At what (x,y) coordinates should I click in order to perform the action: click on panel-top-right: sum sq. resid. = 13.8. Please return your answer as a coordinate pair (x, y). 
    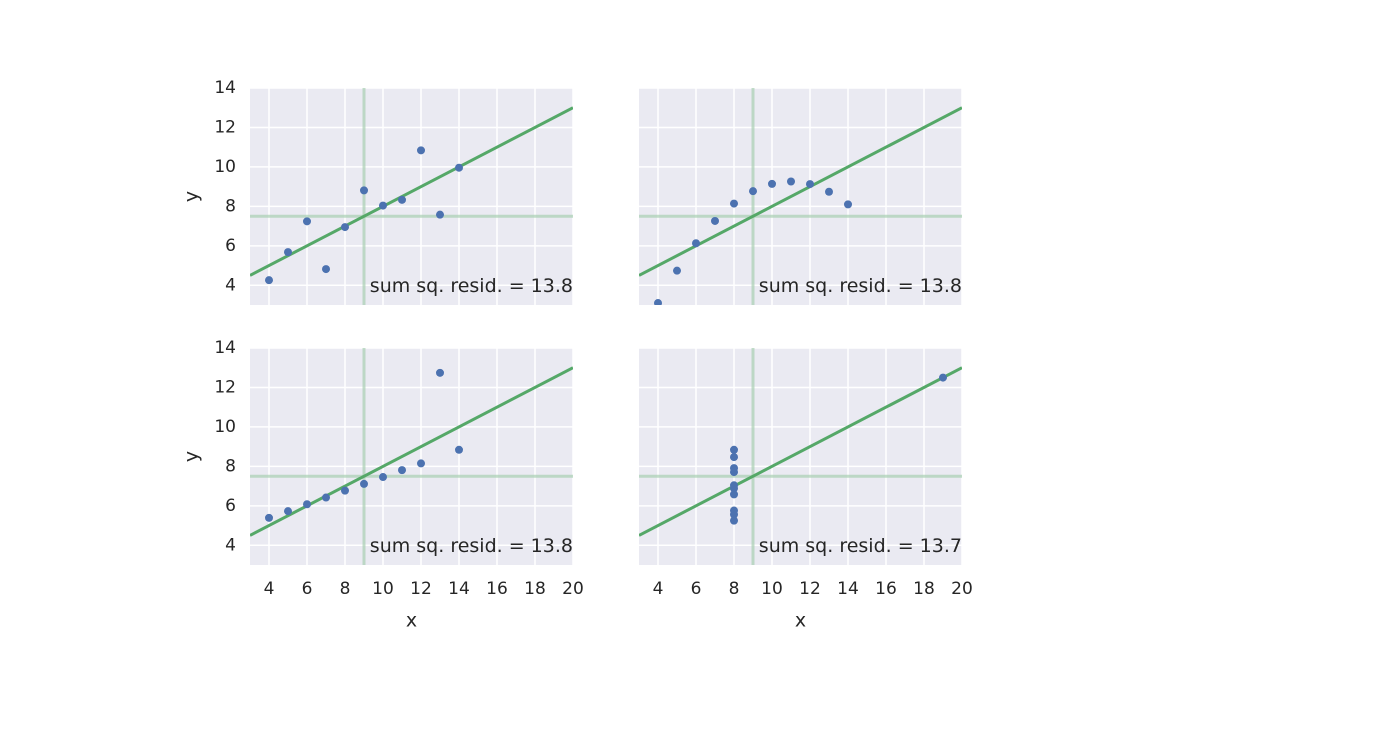
    Looking at the image, I should click on (801, 196).